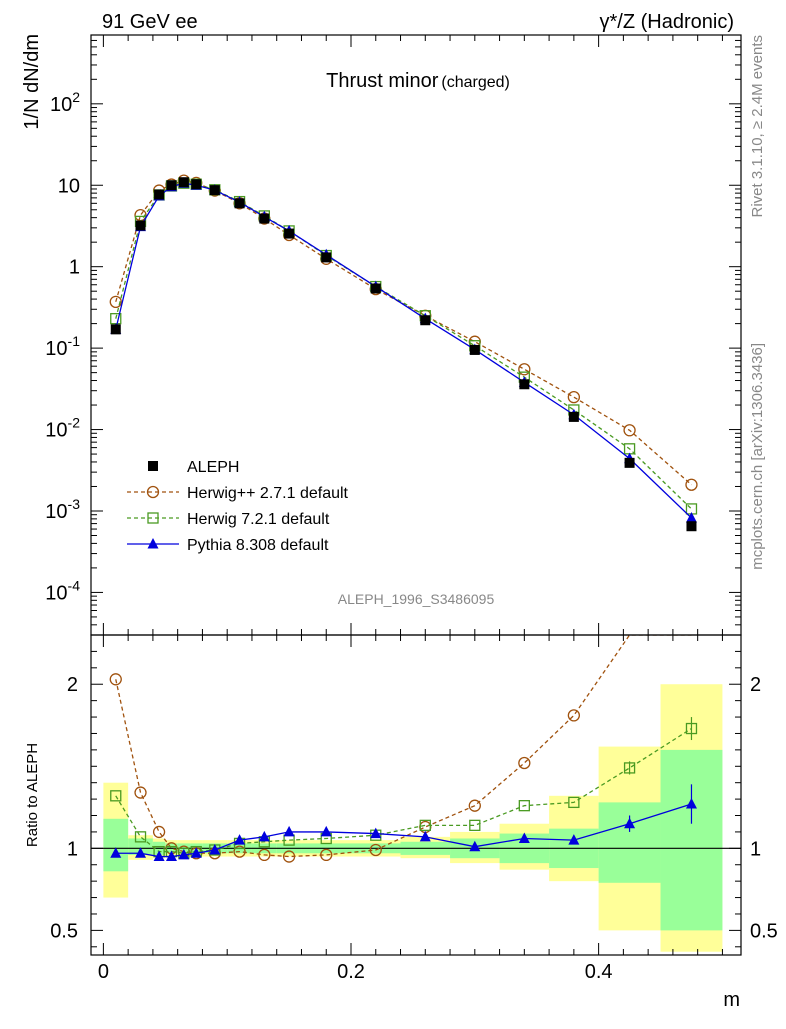  Describe the element at coordinates (757, 456) in the screenshot. I see `side-label-bottom: mcplots.cern.ch [arXiv:1306.3436]` at that location.